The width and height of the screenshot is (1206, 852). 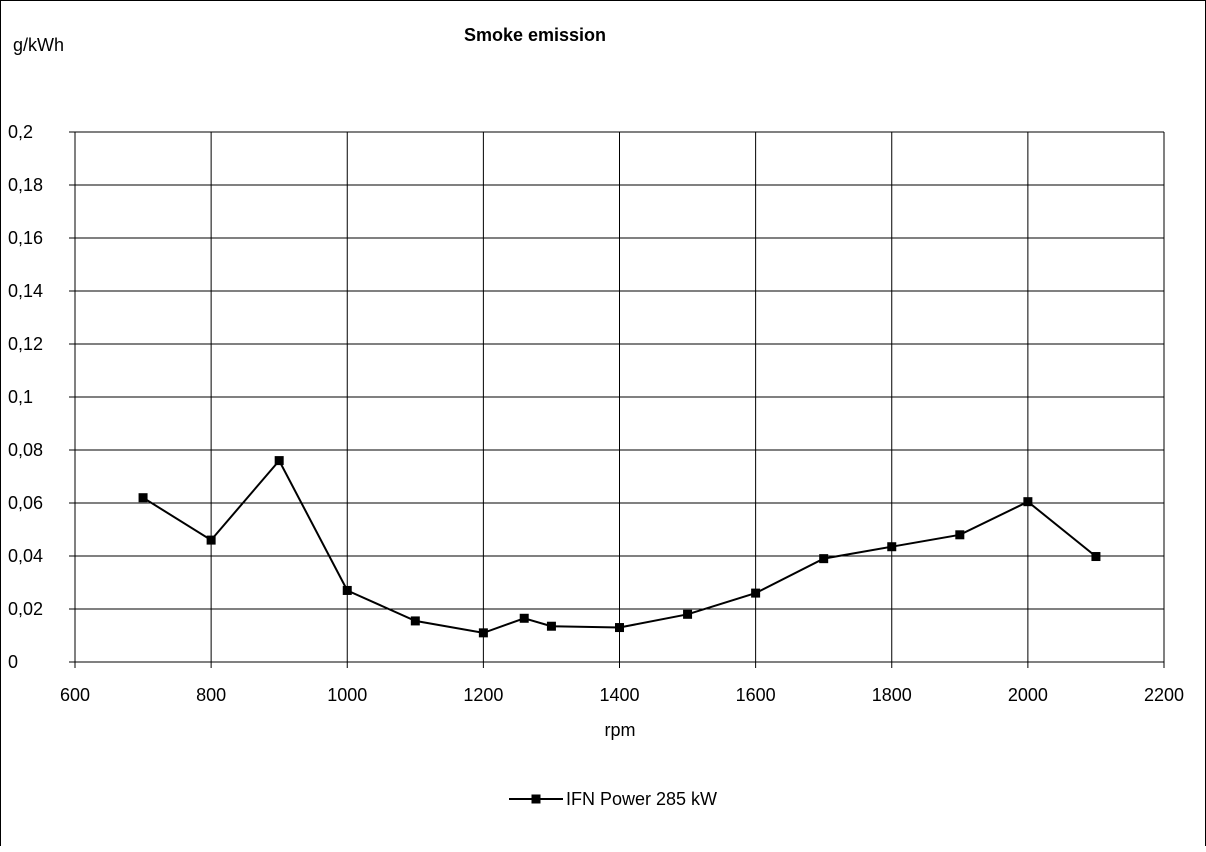 I want to click on x-tick-label: 1000, so click(x=347, y=695).